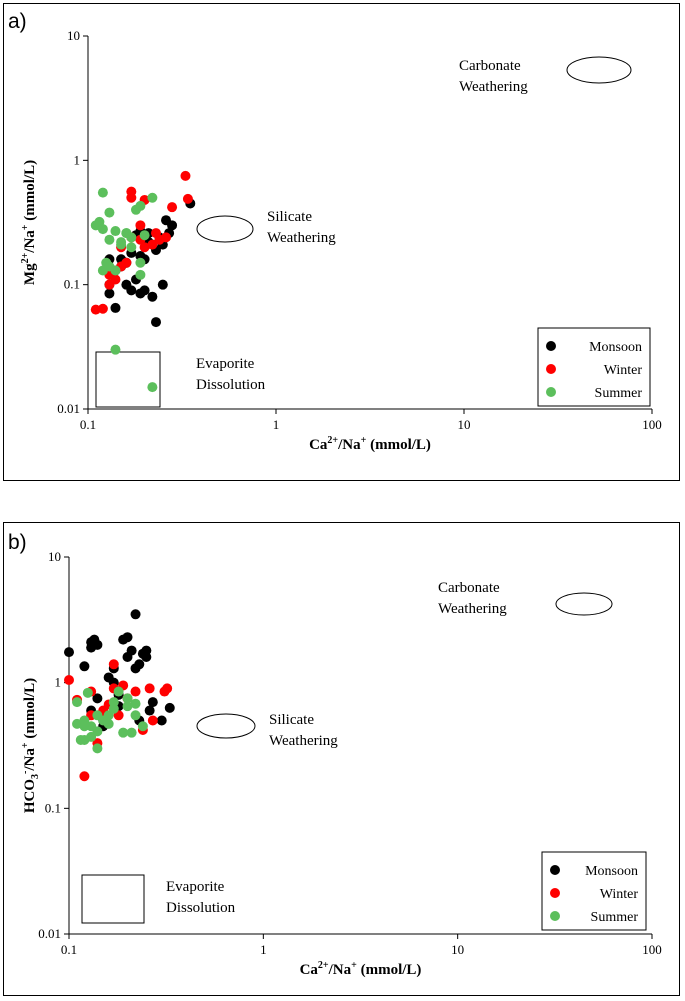 The width and height of the screenshot is (685, 1001). I want to click on series-winter, so click(118, 720).